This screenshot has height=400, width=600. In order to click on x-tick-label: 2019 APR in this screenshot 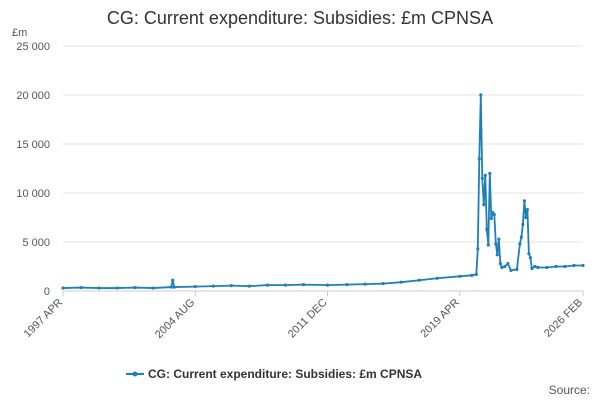, I will do `click(440, 319)`.